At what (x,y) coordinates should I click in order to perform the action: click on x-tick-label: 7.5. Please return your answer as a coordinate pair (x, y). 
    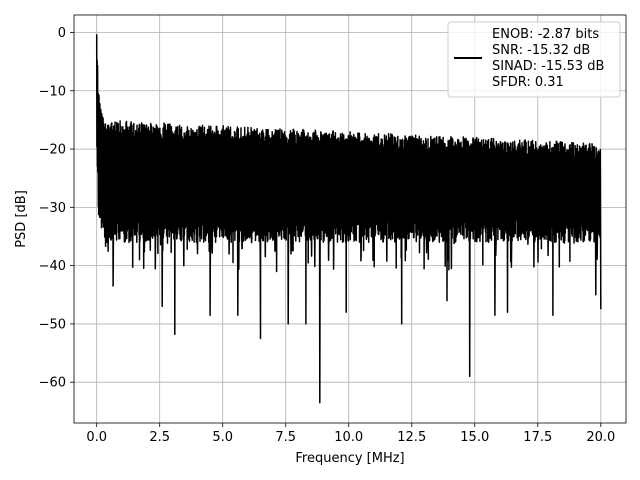
    Looking at the image, I should click on (285, 437).